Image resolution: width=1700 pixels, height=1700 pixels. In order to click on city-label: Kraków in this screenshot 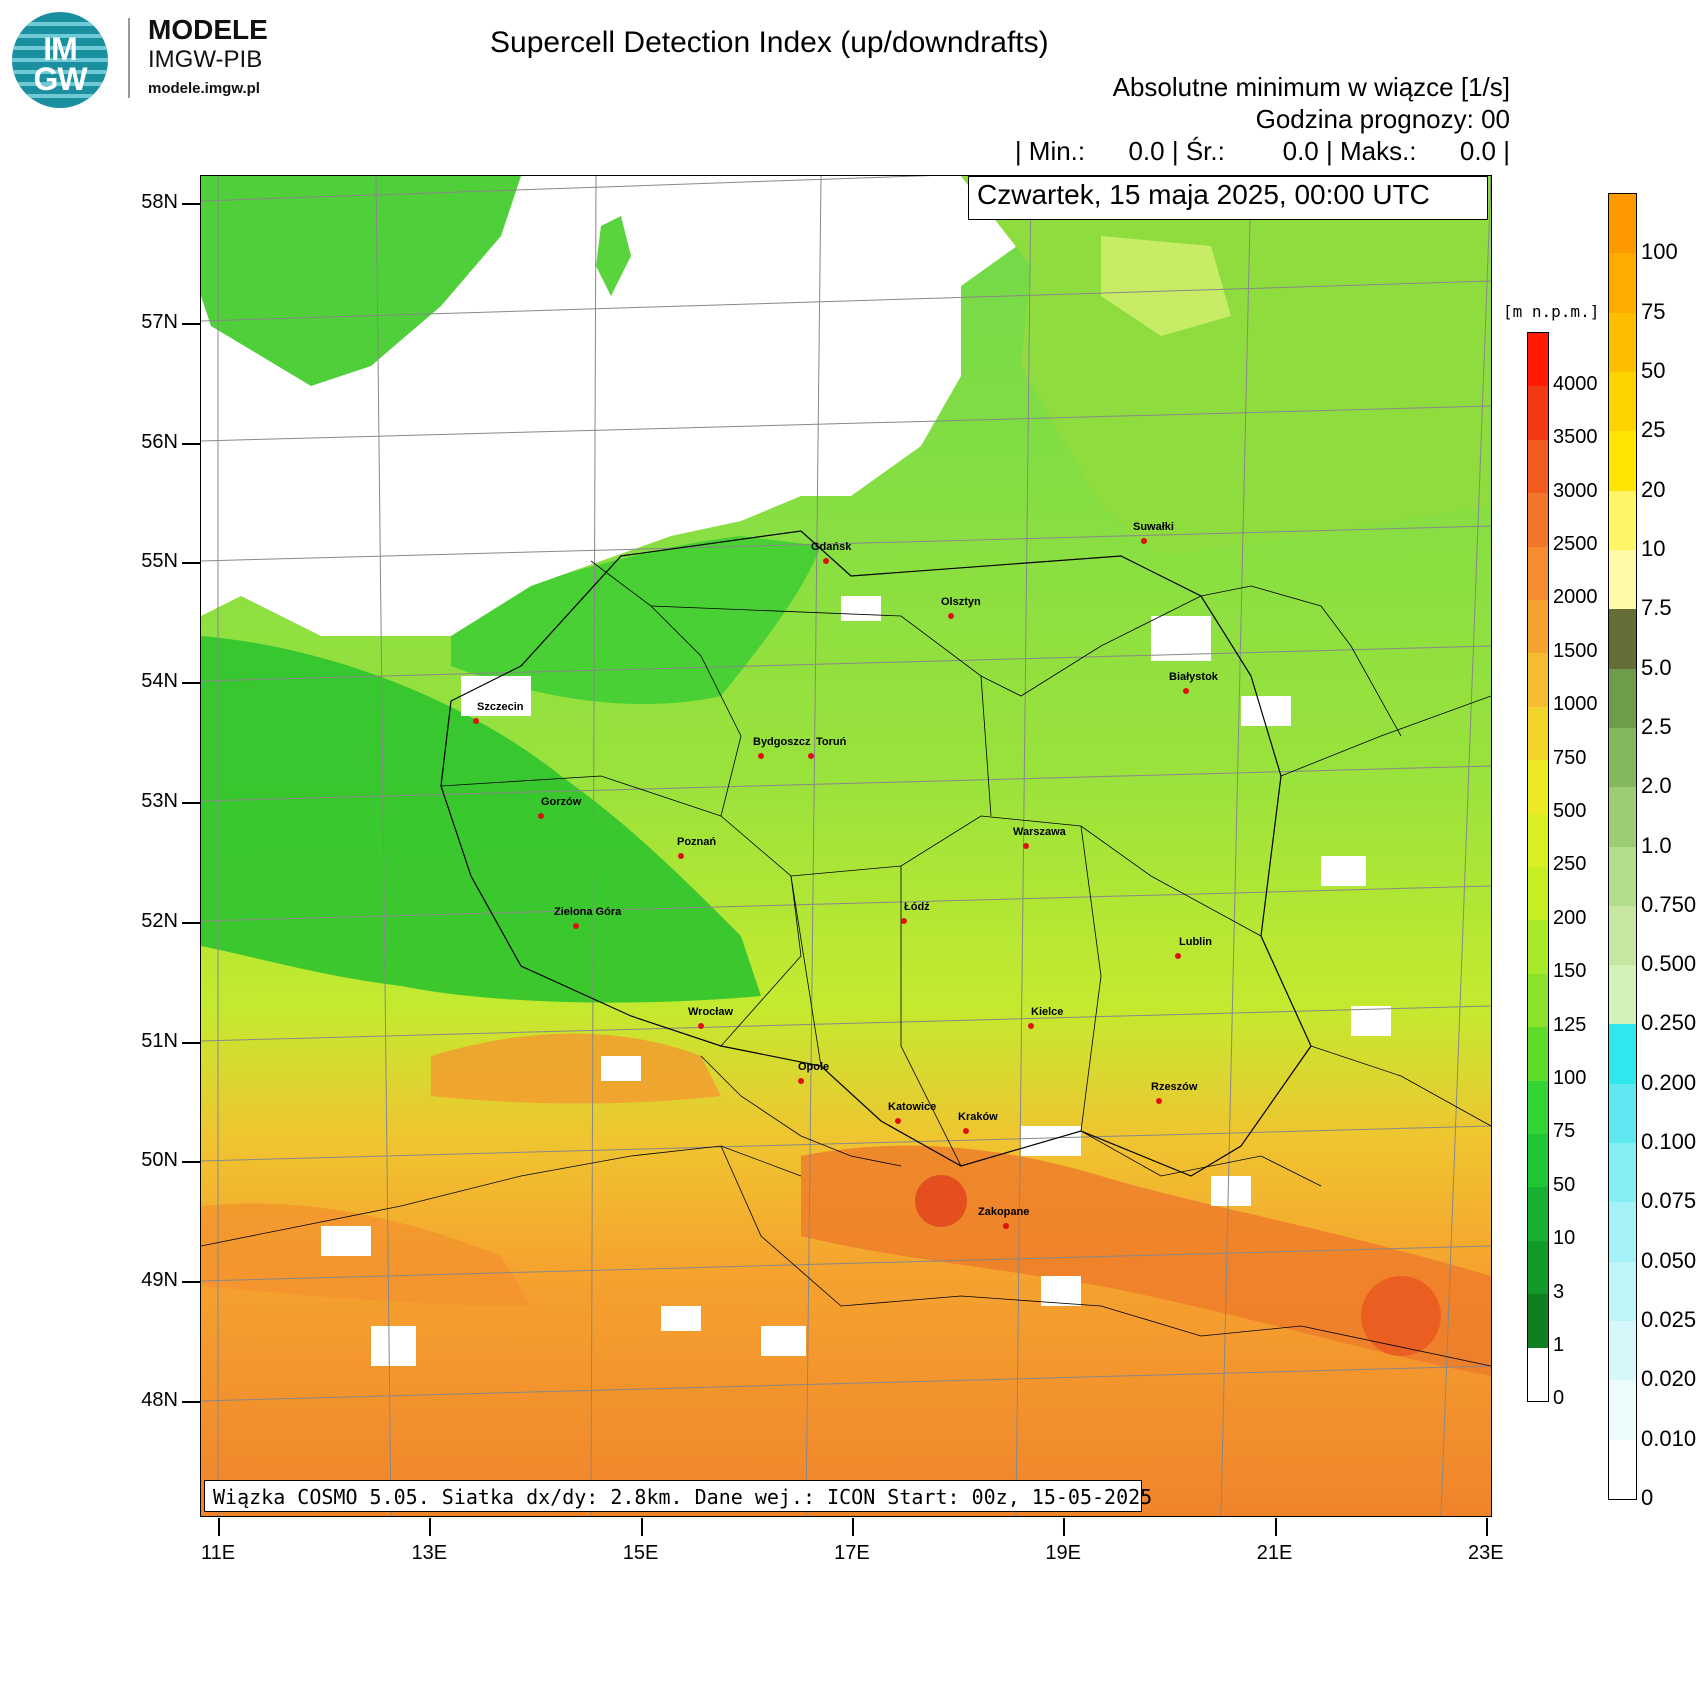, I will do `click(978, 1117)`.